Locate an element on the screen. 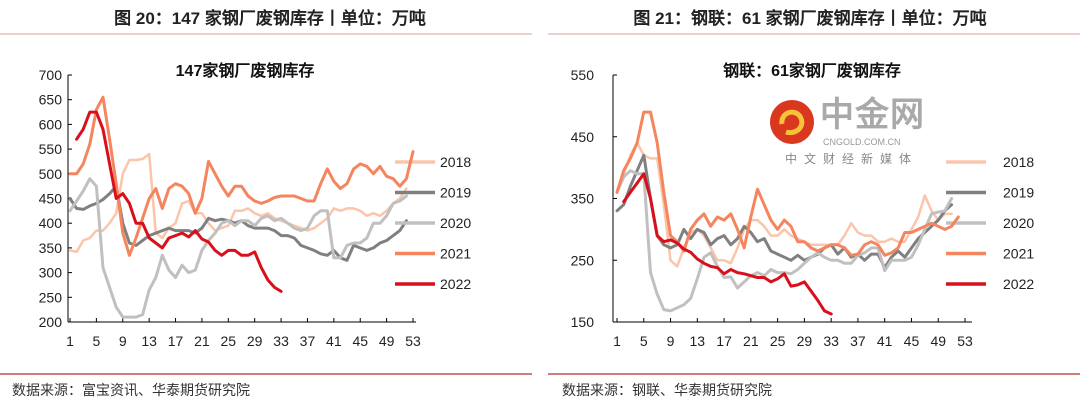 This screenshot has width=1080, height=402. y-tick-label: 500 is located at coordinates (51, 174).